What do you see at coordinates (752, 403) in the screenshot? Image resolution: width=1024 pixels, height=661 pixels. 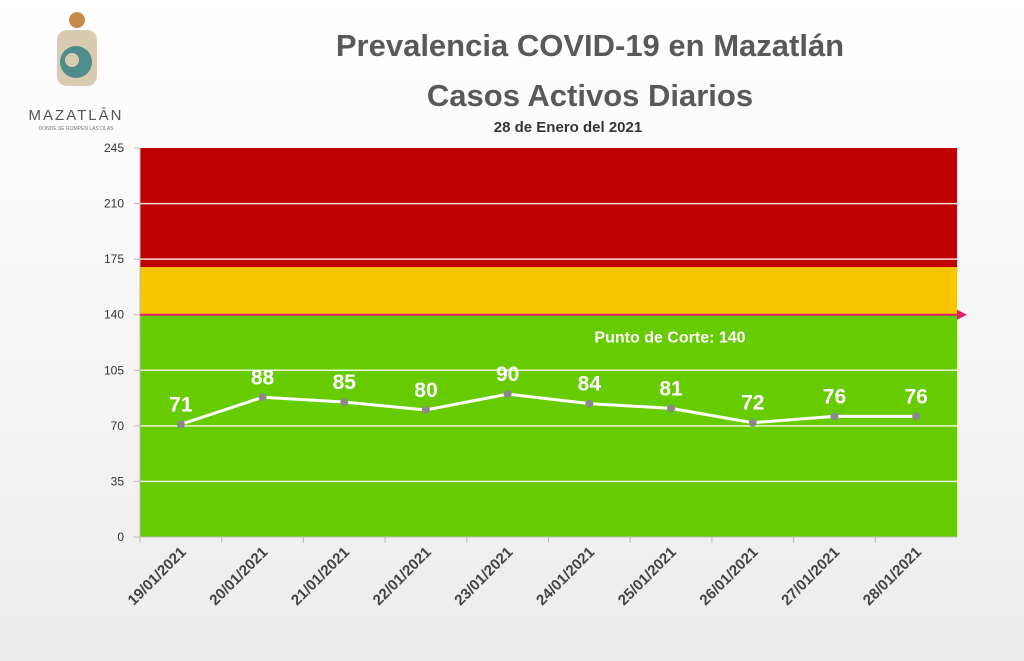 I see `data-label: 72` at bounding box center [752, 403].